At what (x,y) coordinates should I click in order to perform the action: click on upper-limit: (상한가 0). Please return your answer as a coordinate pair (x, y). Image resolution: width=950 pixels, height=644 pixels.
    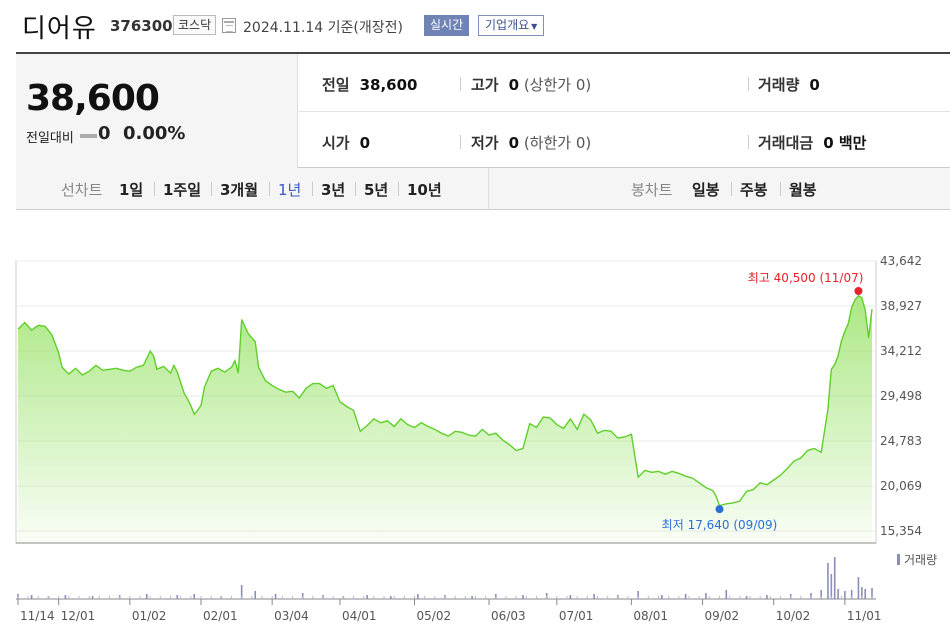
    Looking at the image, I should click on (557, 85).